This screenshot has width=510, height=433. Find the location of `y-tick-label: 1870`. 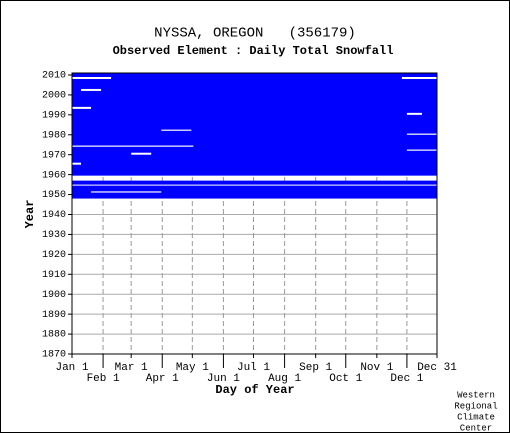

y-tick-label: 1870 is located at coordinates (54, 355).